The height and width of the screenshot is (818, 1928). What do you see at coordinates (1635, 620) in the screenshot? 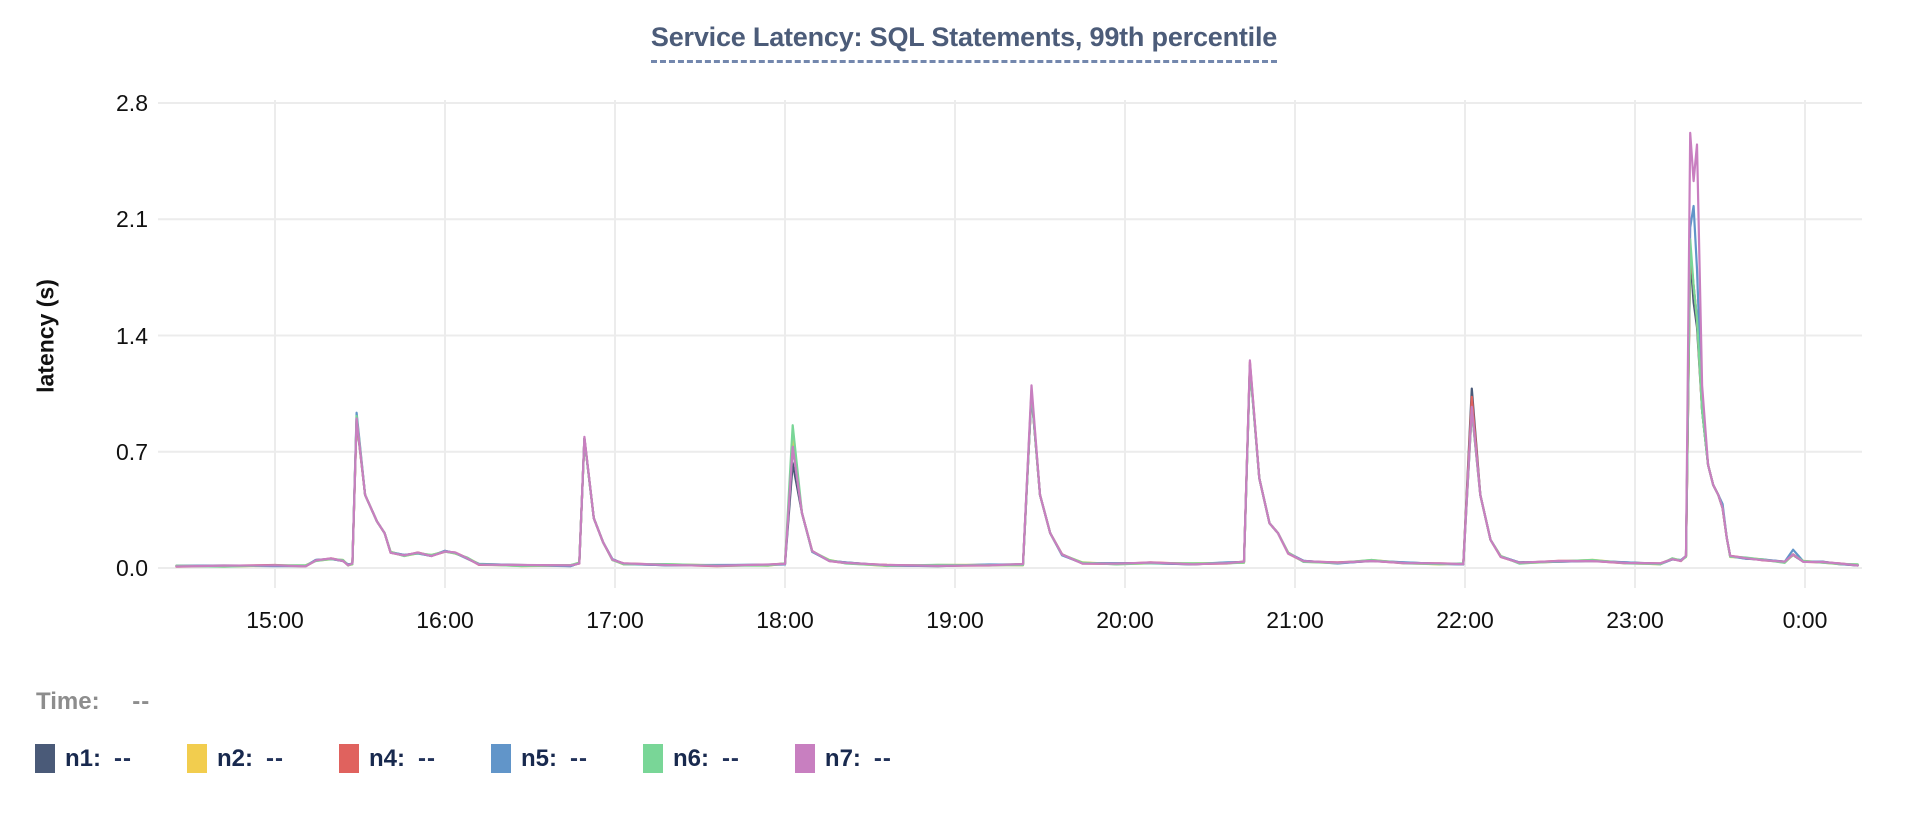
I see `x-tick-label: 23:00` at bounding box center [1635, 620].